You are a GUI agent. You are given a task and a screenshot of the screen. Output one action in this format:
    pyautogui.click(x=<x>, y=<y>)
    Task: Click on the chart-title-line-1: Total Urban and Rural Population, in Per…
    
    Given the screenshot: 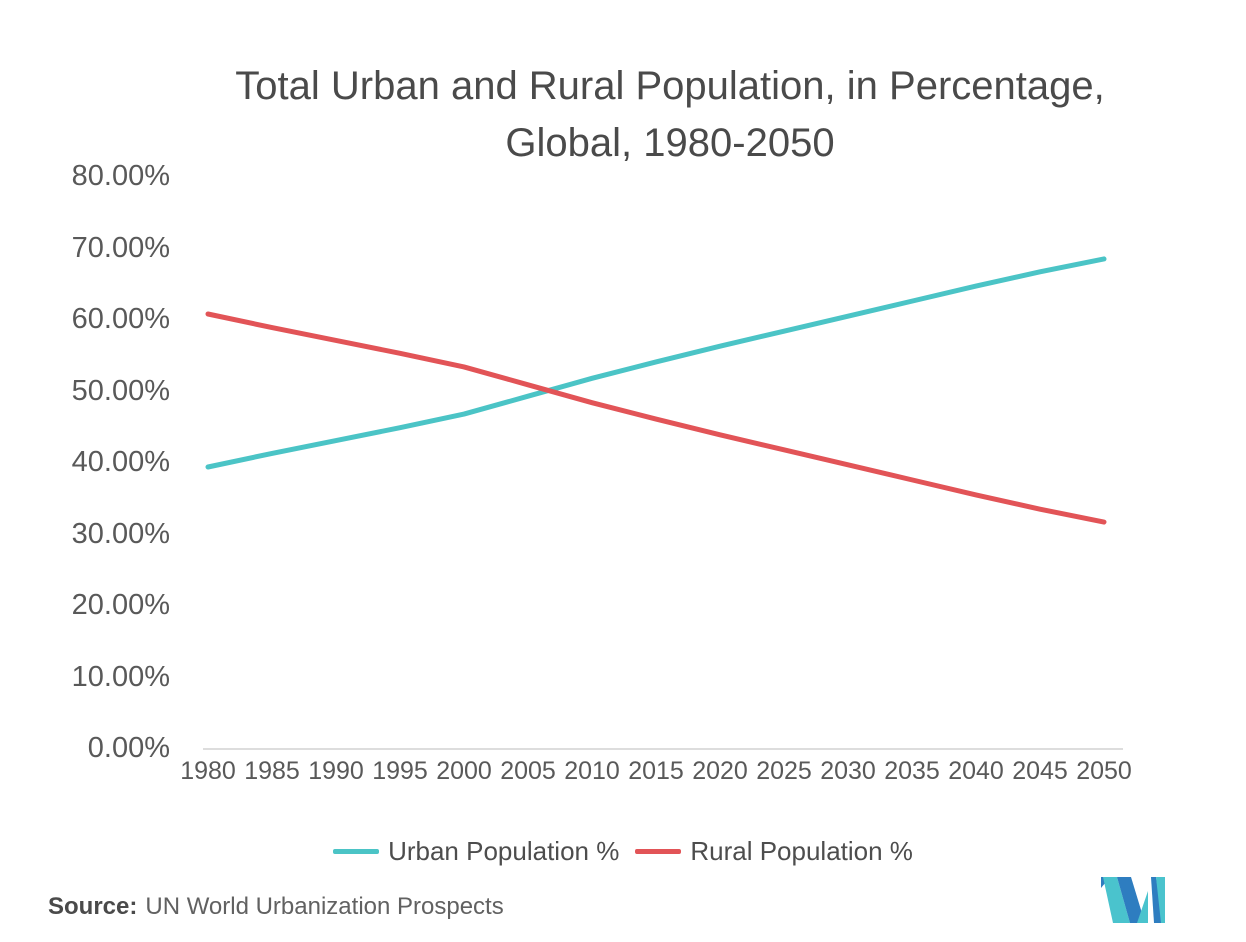 What is the action you would take?
    pyautogui.click(x=670, y=86)
    